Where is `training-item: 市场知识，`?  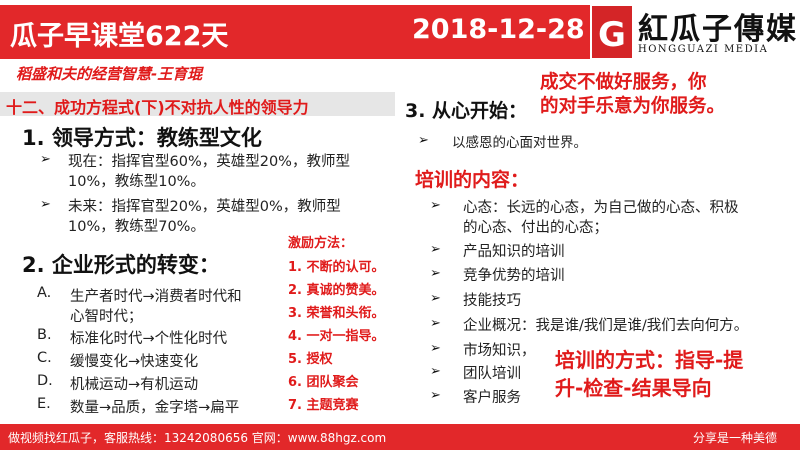
training-item: 市场知识， is located at coordinates (499, 351).